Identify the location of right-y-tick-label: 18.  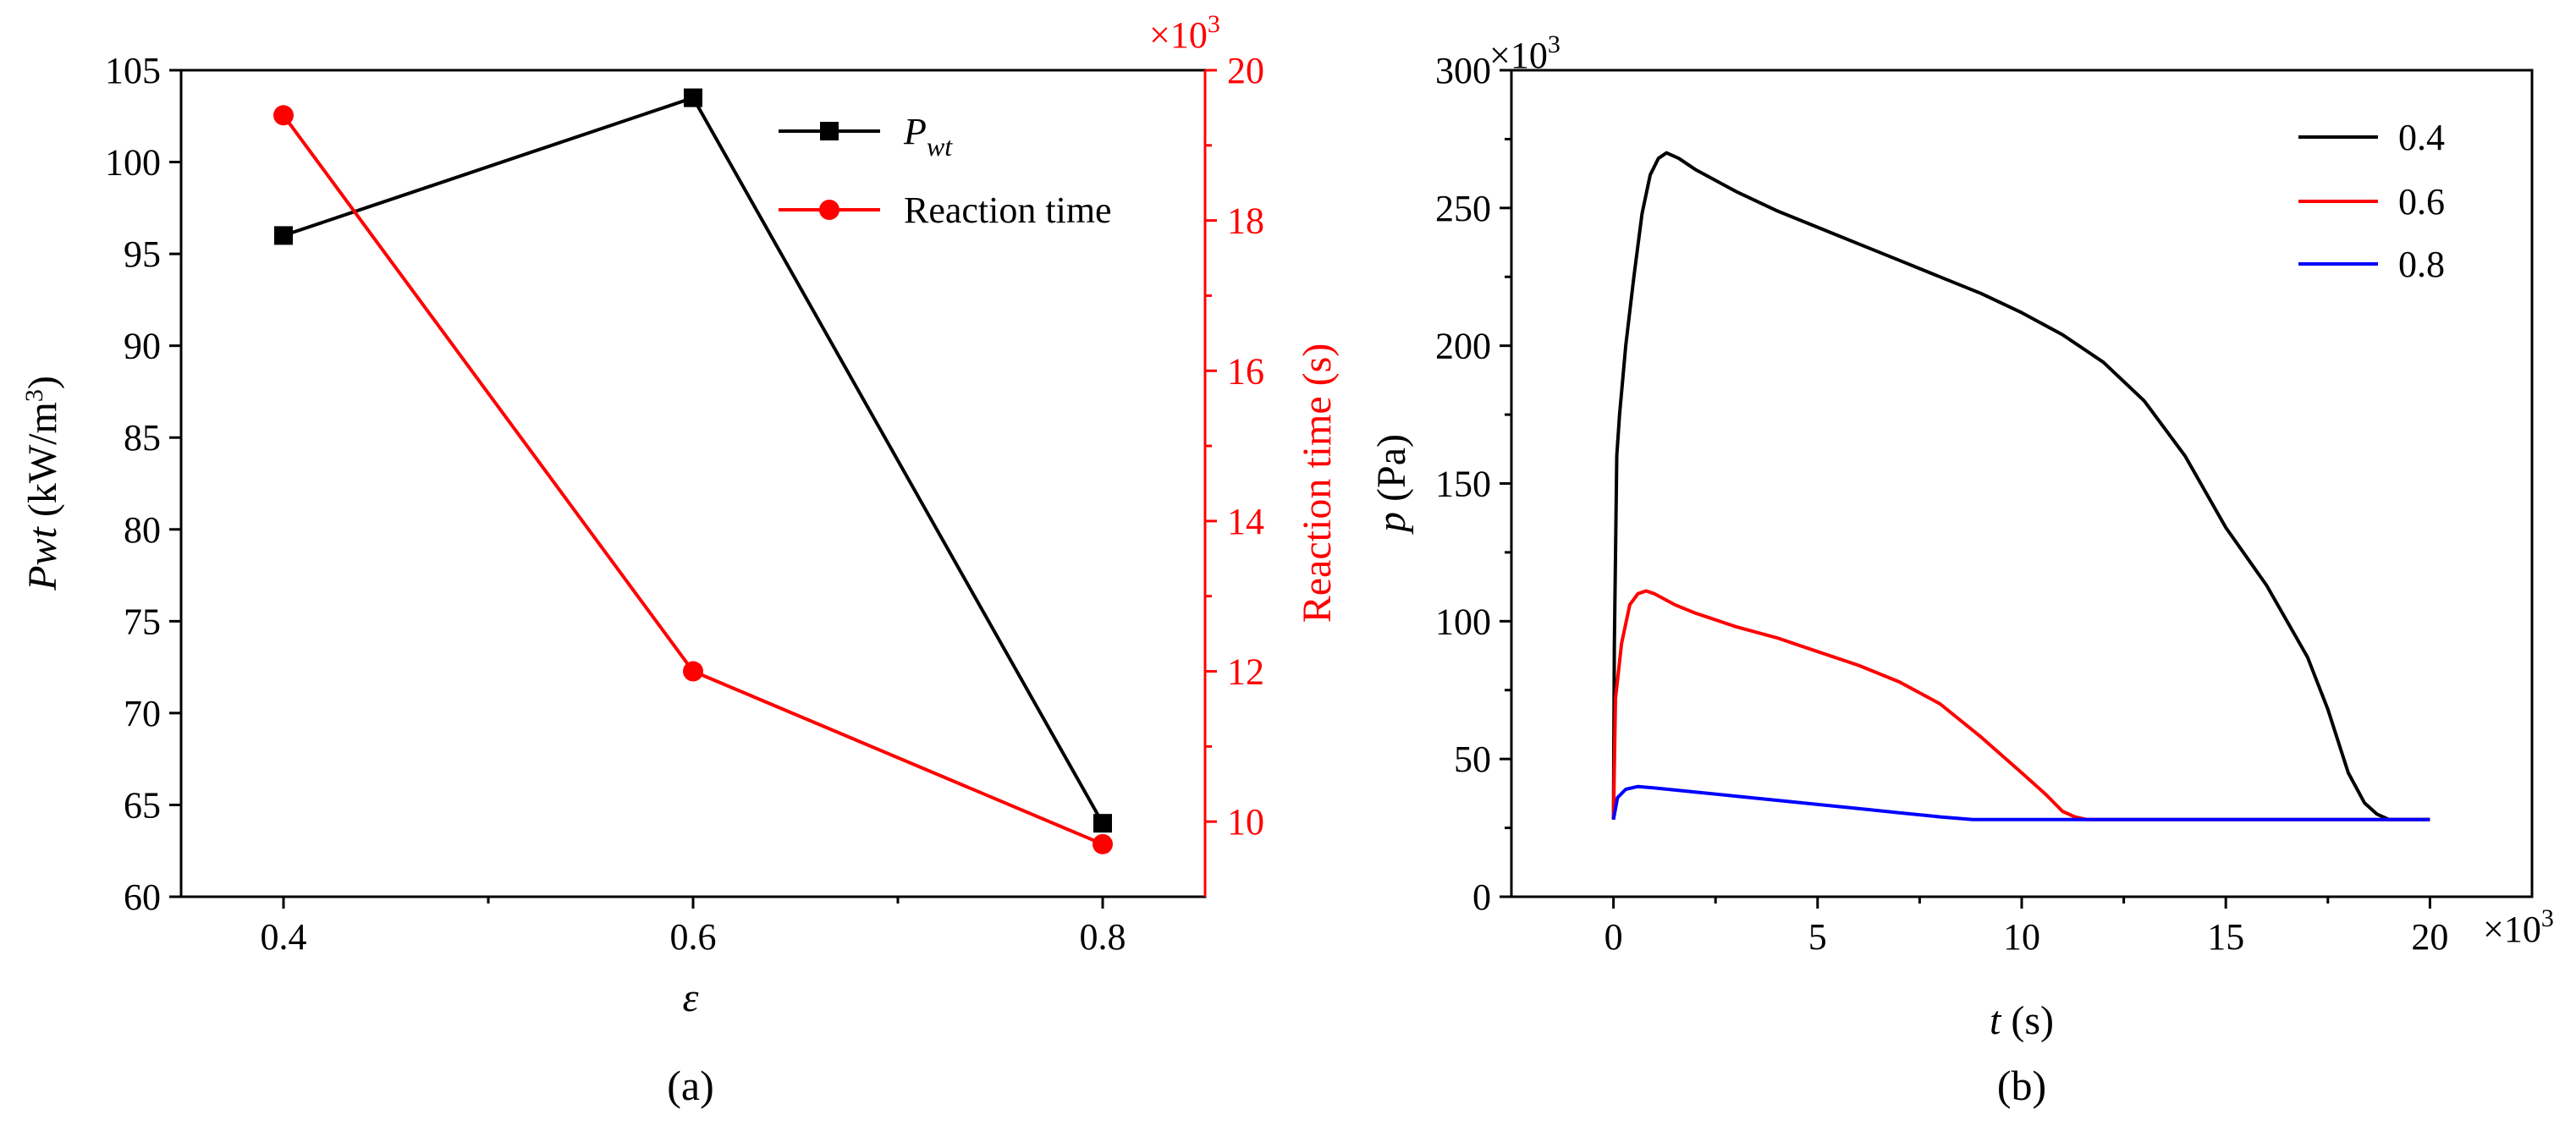
(1245, 221).